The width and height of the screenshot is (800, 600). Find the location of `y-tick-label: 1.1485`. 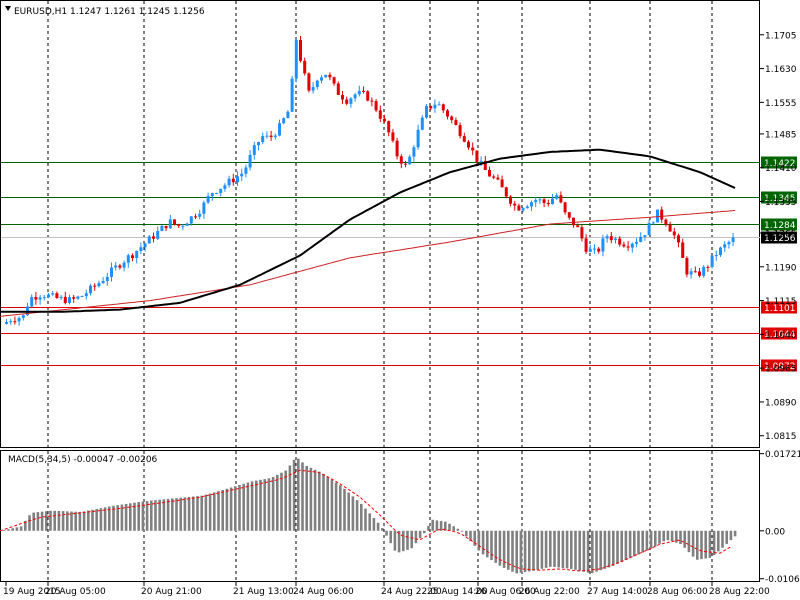

y-tick-label: 1.1485 is located at coordinates (781, 135).